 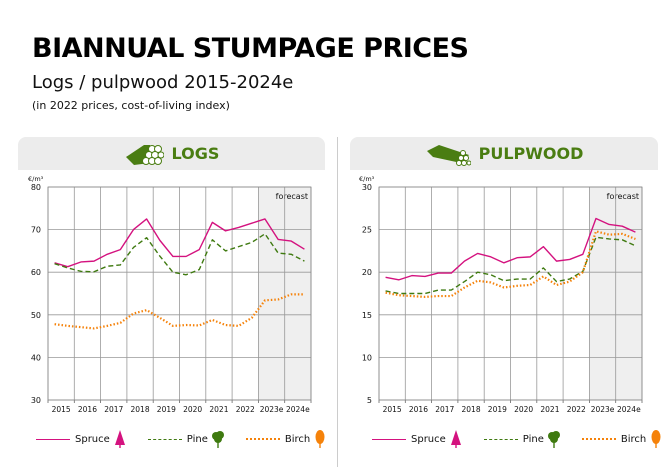 I want to click on logs-pile-icon, so click(x=144, y=154).